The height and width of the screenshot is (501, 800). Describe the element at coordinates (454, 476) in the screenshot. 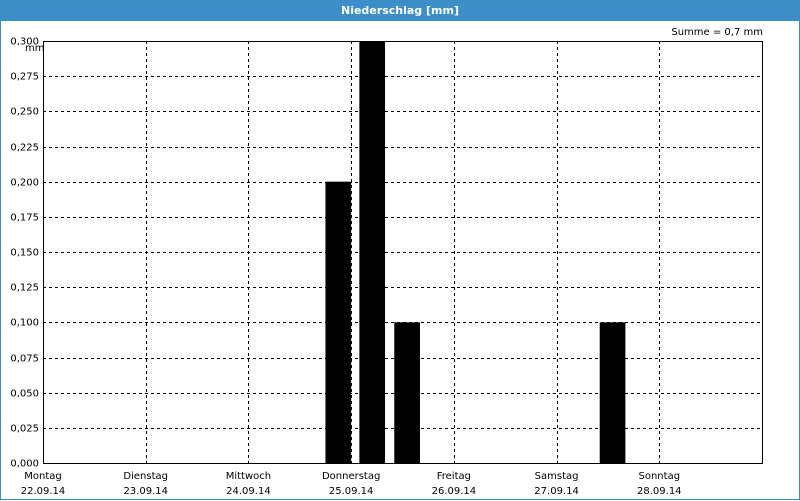

I see `x-tick-label-day: Freitag` at that location.